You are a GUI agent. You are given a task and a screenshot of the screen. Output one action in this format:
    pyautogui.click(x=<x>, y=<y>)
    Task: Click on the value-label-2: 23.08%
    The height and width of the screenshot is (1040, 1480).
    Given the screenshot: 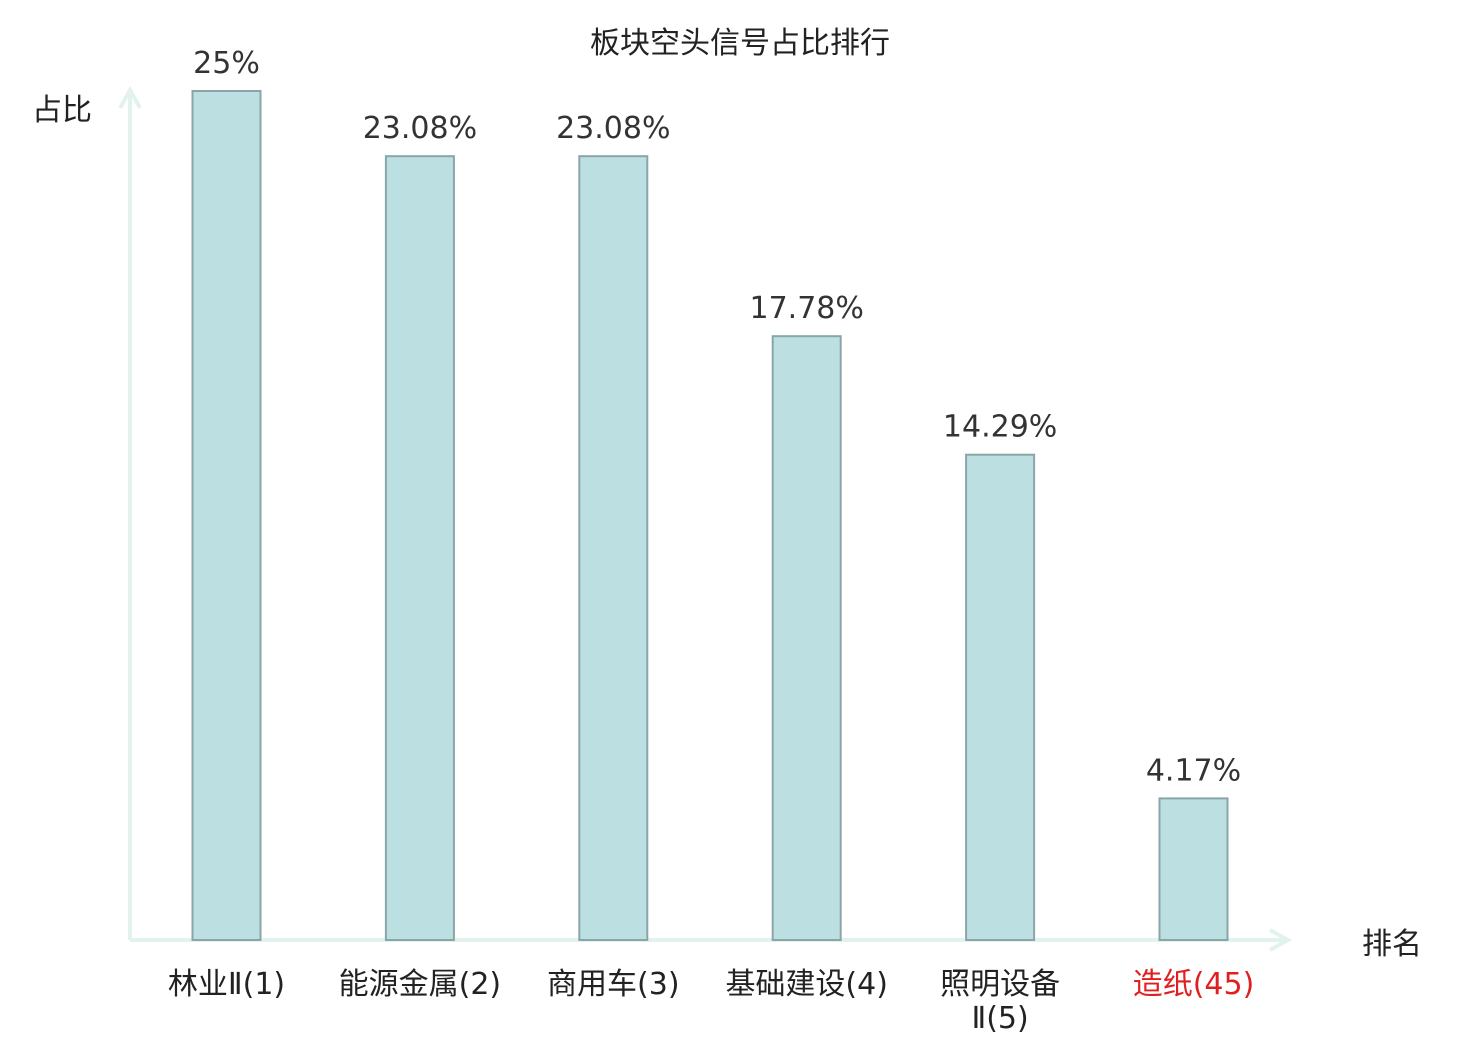 What is the action you would take?
    pyautogui.click(x=613, y=128)
    